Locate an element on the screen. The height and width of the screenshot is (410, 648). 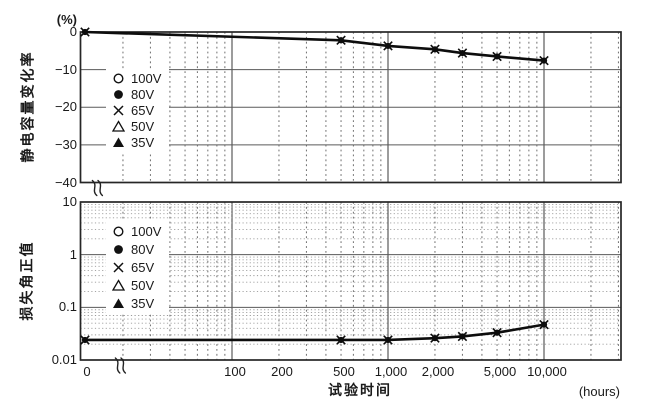
x-axis-title: 试验时间 is located at coordinates (360, 390).